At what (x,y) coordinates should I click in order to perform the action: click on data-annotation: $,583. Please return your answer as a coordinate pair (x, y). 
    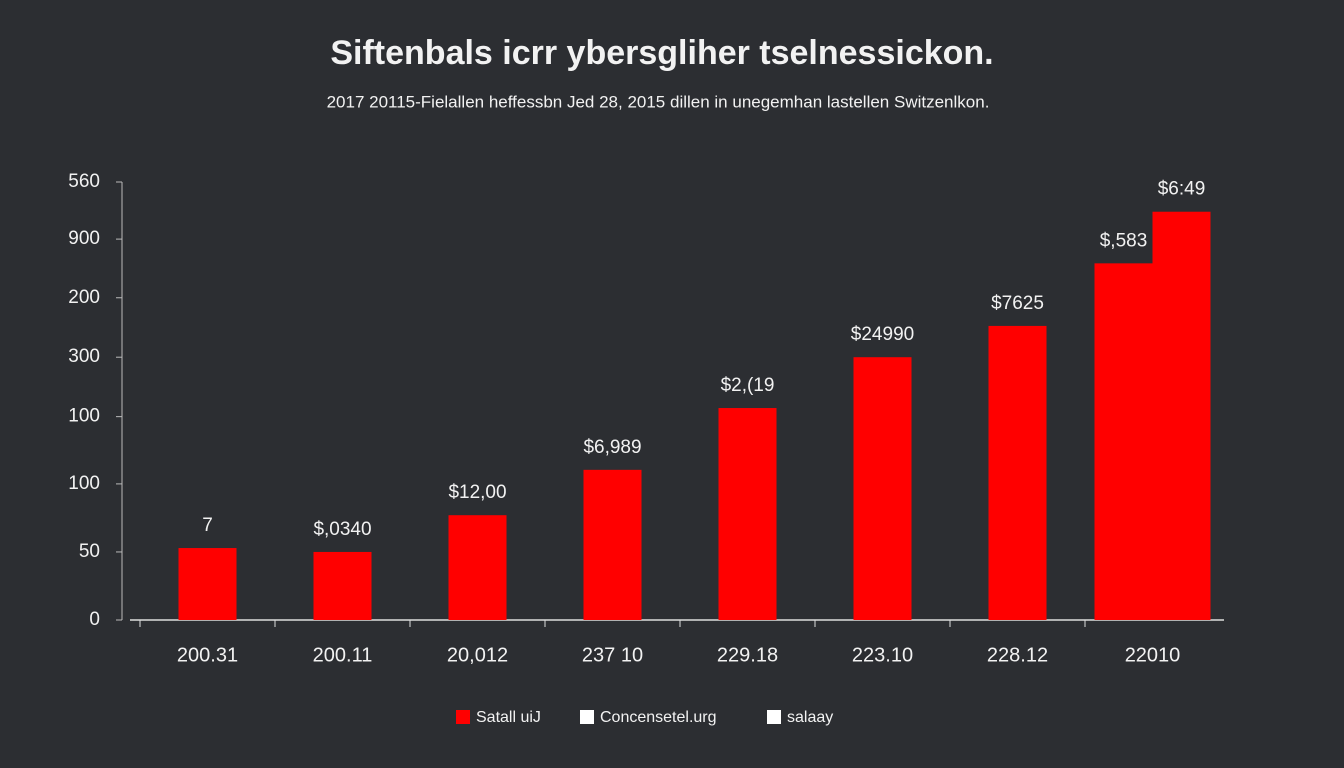
    Looking at the image, I should click on (1124, 240).